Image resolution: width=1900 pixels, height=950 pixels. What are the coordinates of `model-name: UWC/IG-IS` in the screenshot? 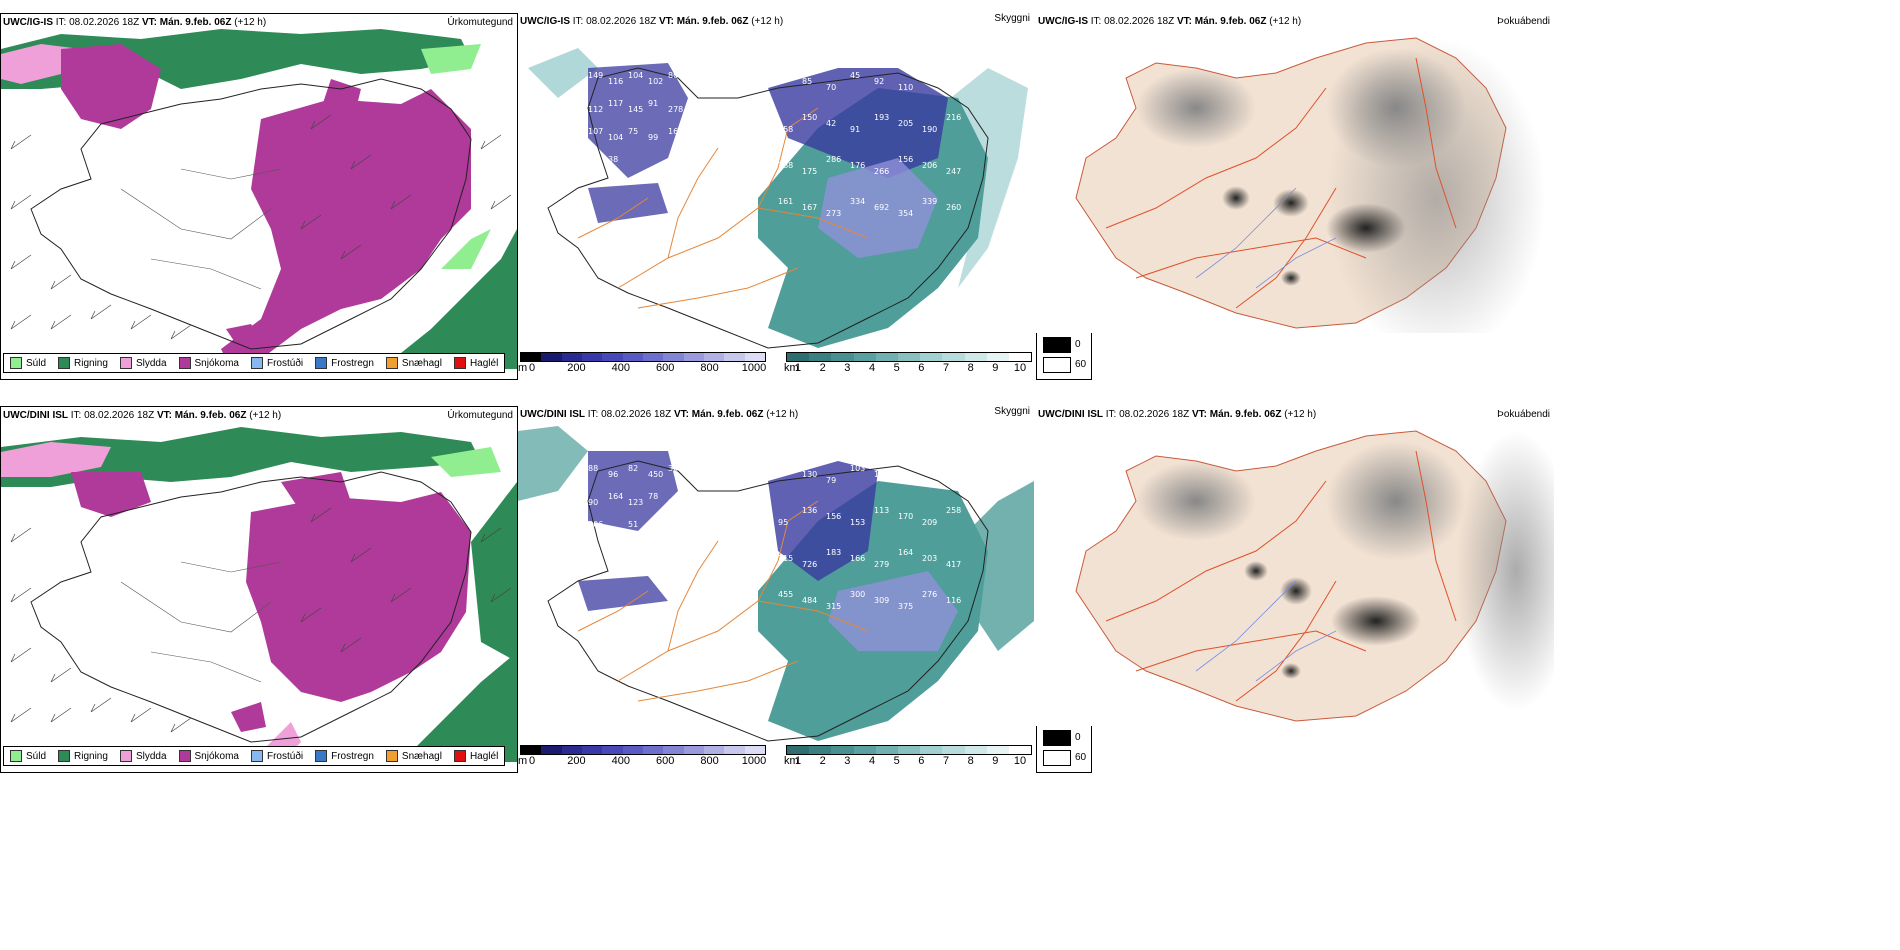 It's located at (28, 22).